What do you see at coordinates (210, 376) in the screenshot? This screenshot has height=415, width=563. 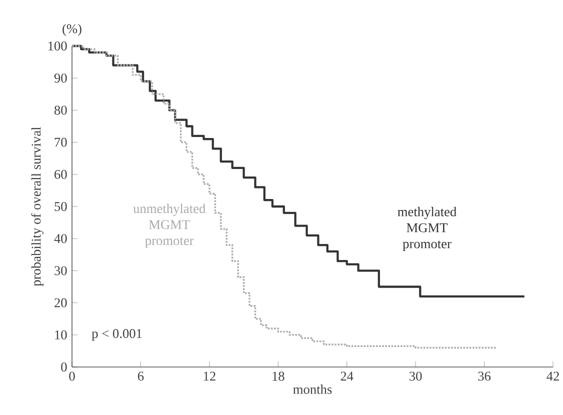 I see `x-tick-label: 12` at bounding box center [210, 376].